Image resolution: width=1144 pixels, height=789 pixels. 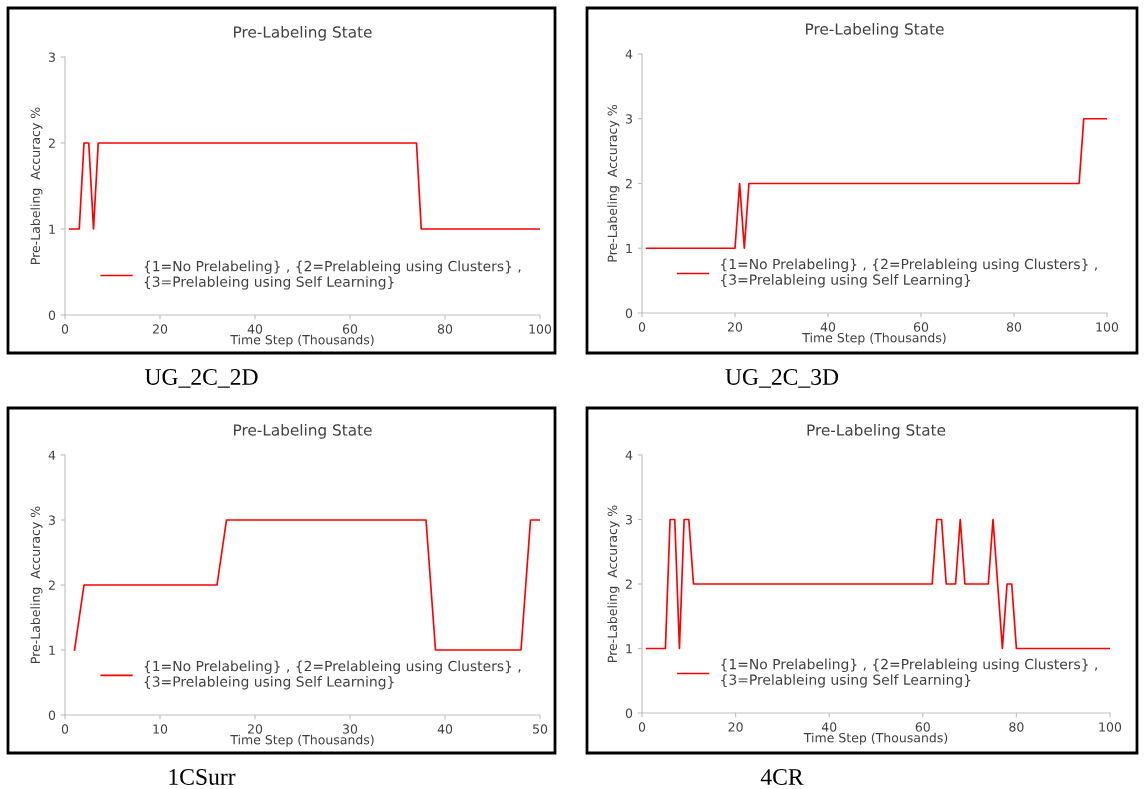 I want to click on text: 1CSurr, so click(x=202, y=777).